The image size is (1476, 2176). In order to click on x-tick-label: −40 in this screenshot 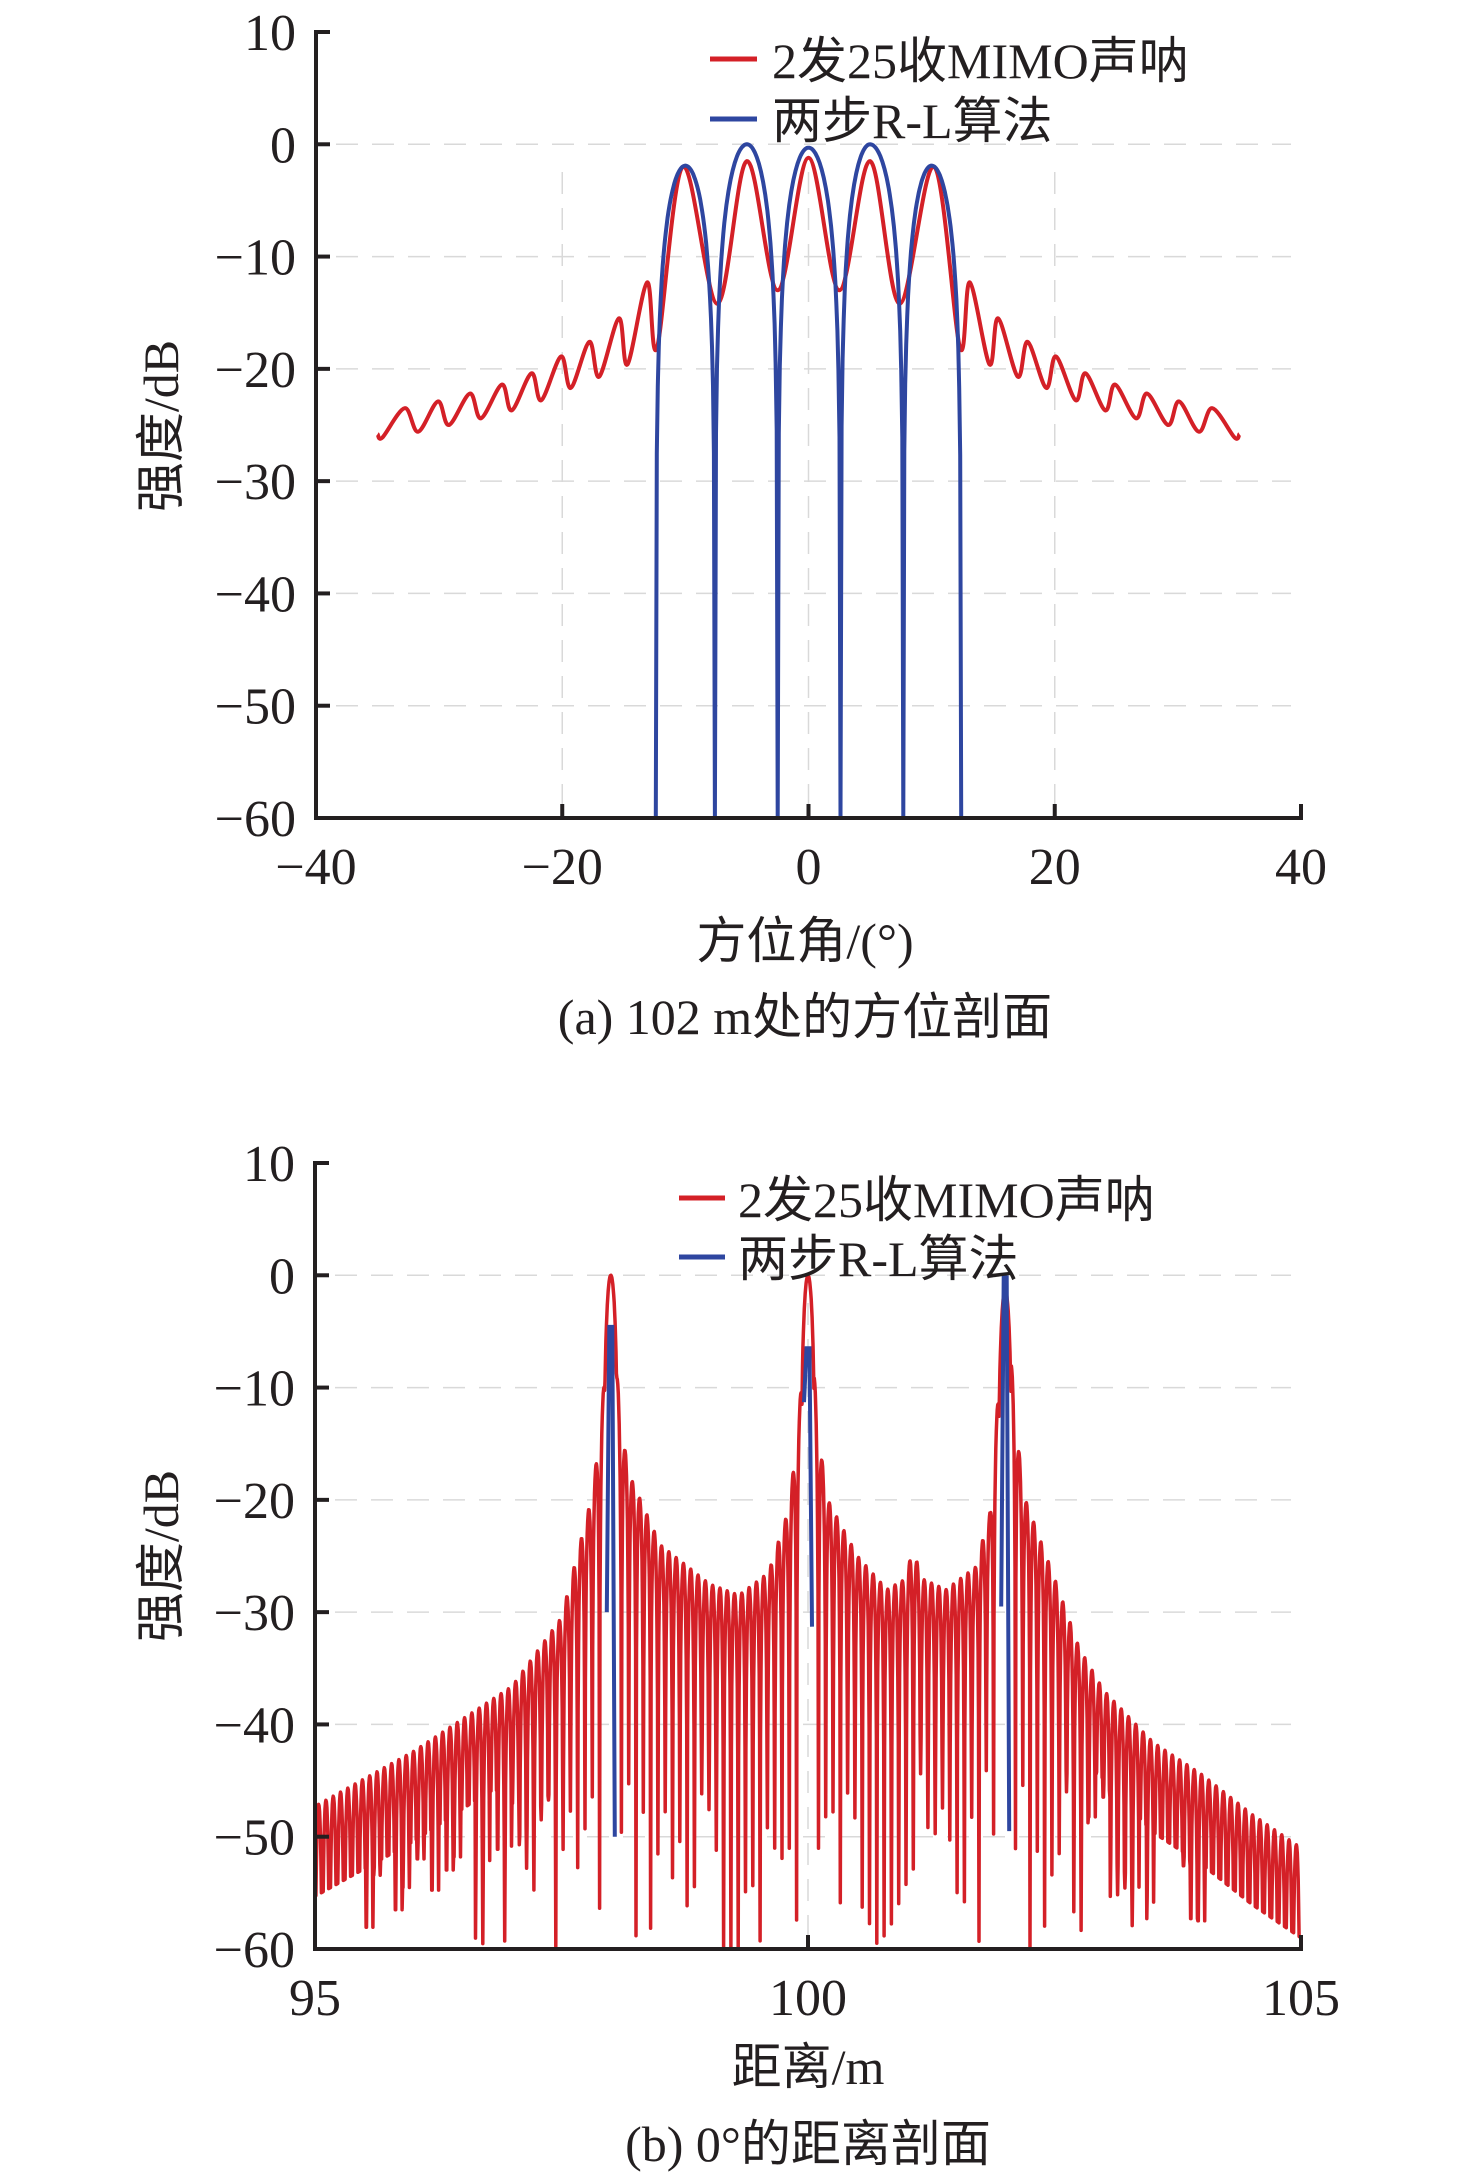, I will do `click(315, 867)`.